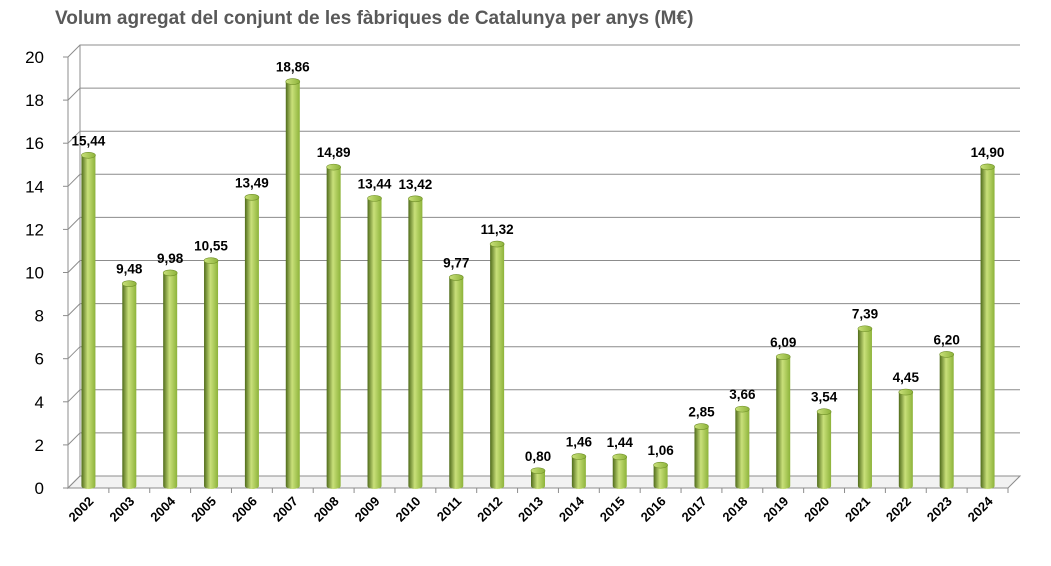 This screenshot has height=566, width=1051. Describe the element at coordinates (39, 402) in the screenshot. I see `y-tick-label: 4` at that location.